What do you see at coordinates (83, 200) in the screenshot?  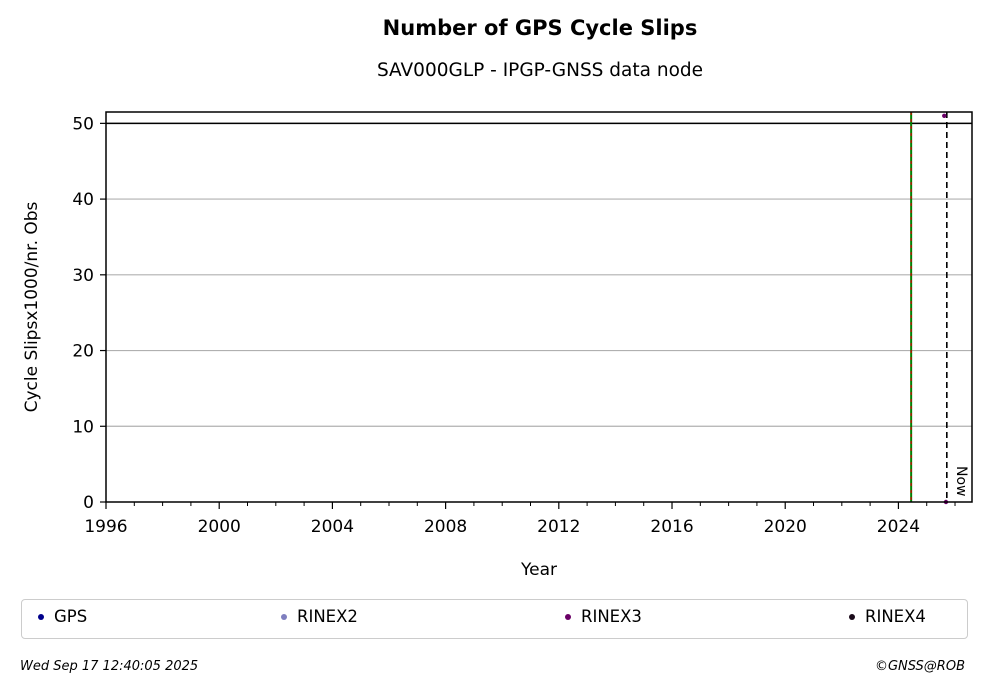 I see `y-tick-label-40: 40` at bounding box center [83, 200].